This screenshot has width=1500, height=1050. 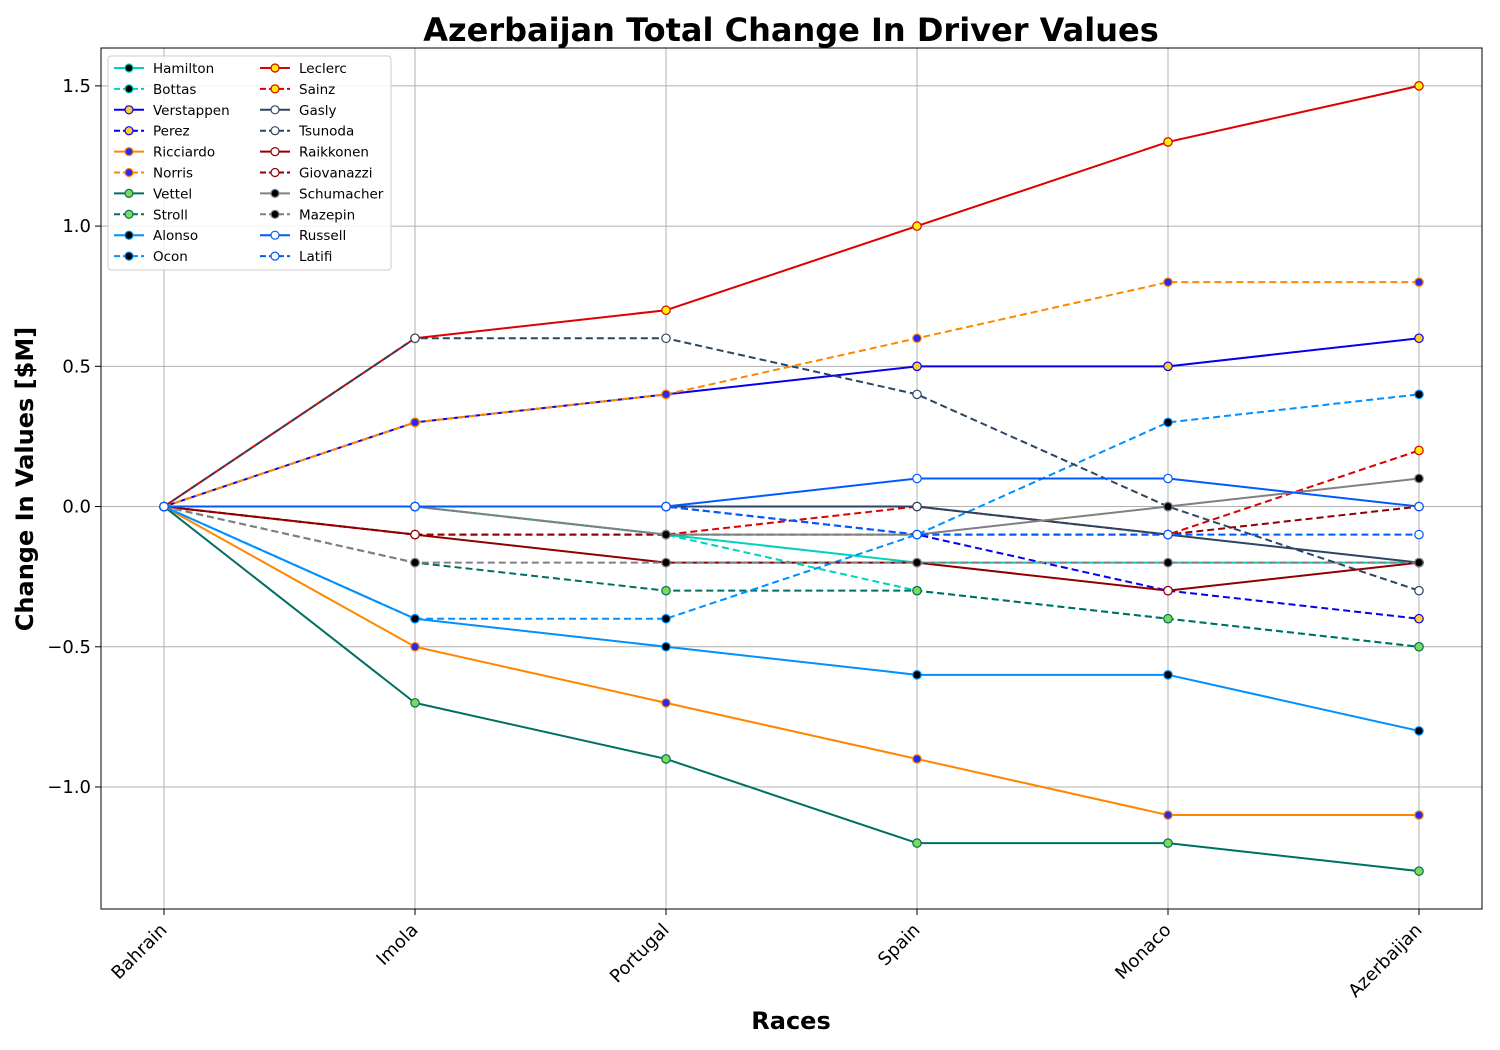 What do you see at coordinates (1419, 338) in the screenshot?
I see `data-point-verstappen` at bounding box center [1419, 338].